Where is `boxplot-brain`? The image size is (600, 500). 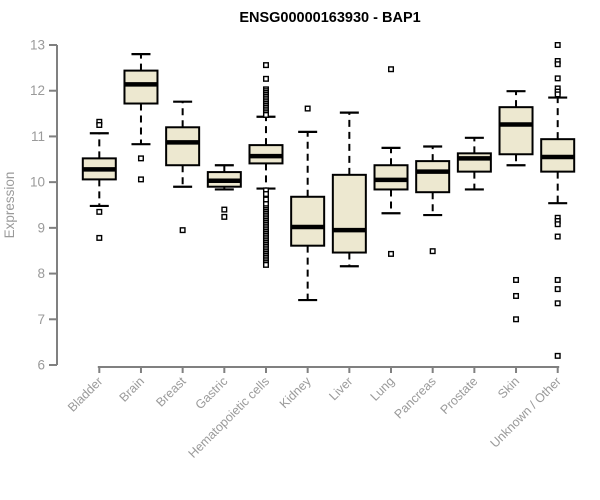
boxplot-brain is located at coordinates (141, 118).